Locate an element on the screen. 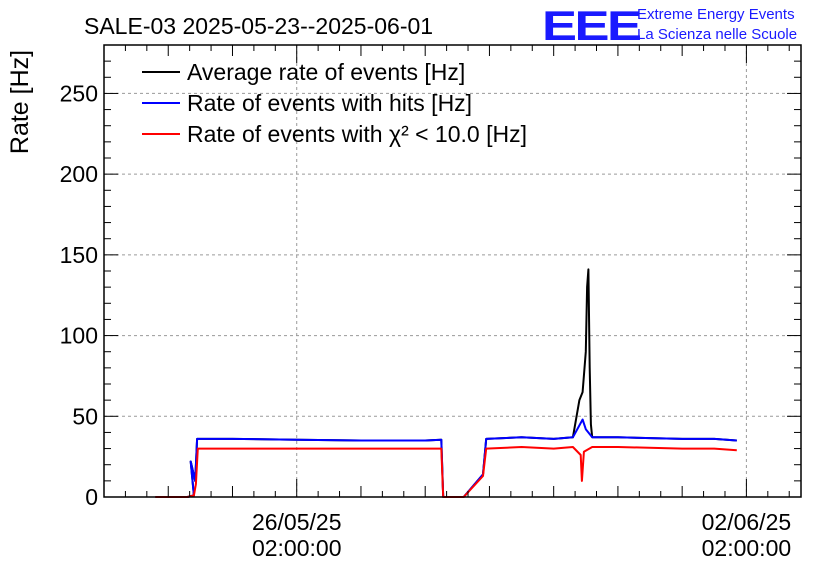  chart-title: SALE-03 2025-05-23--2025-06-01 is located at coordinates (258, 26).